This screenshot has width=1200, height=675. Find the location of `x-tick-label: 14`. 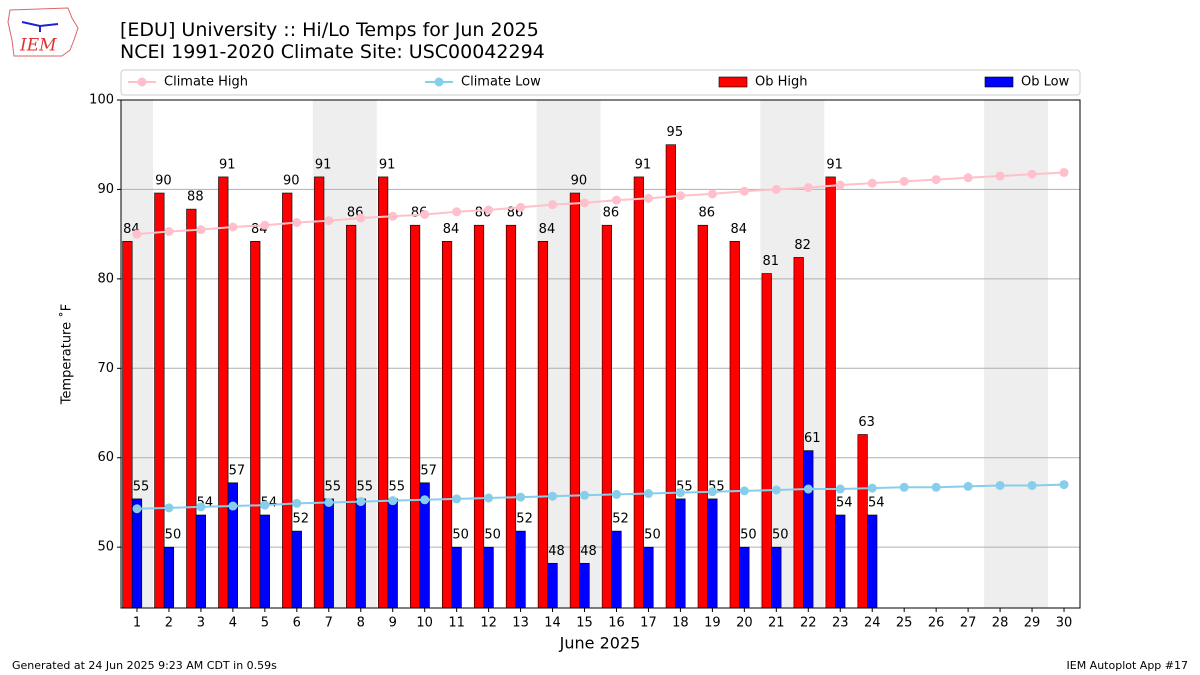

x-tick-label: 14 is located at coordinates (552, 623).